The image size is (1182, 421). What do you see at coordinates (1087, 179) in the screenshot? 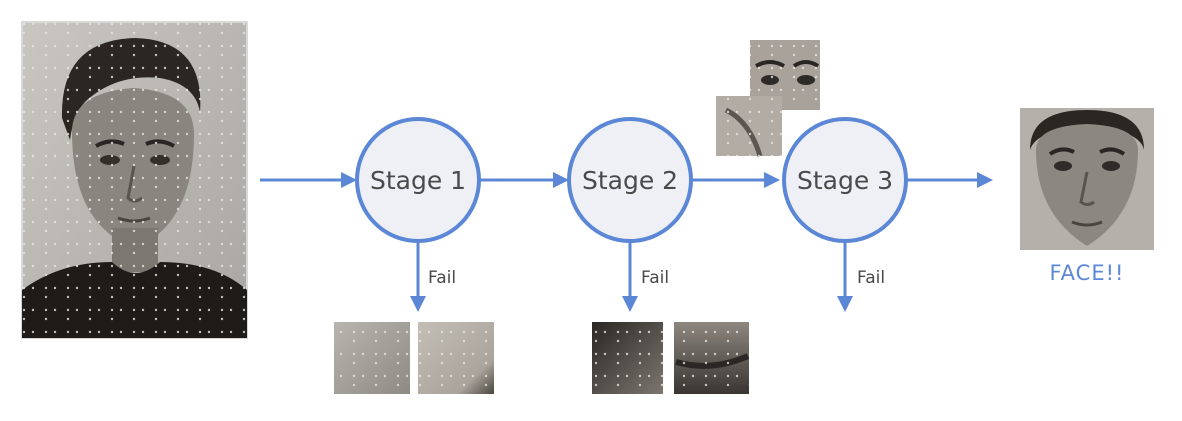
I see `detected-face-image` at bounding box center [1087, 179].